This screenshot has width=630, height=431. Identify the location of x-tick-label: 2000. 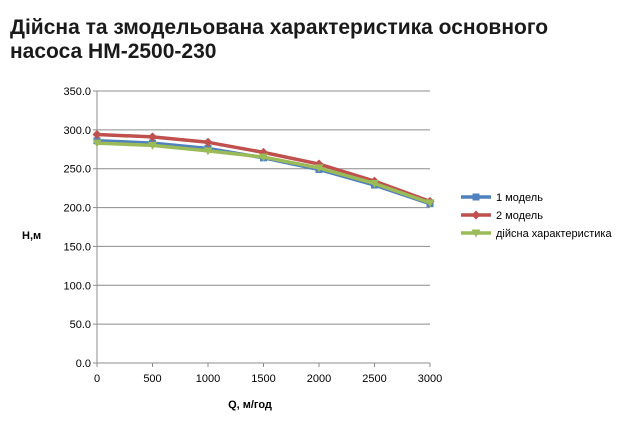
(319, 379).